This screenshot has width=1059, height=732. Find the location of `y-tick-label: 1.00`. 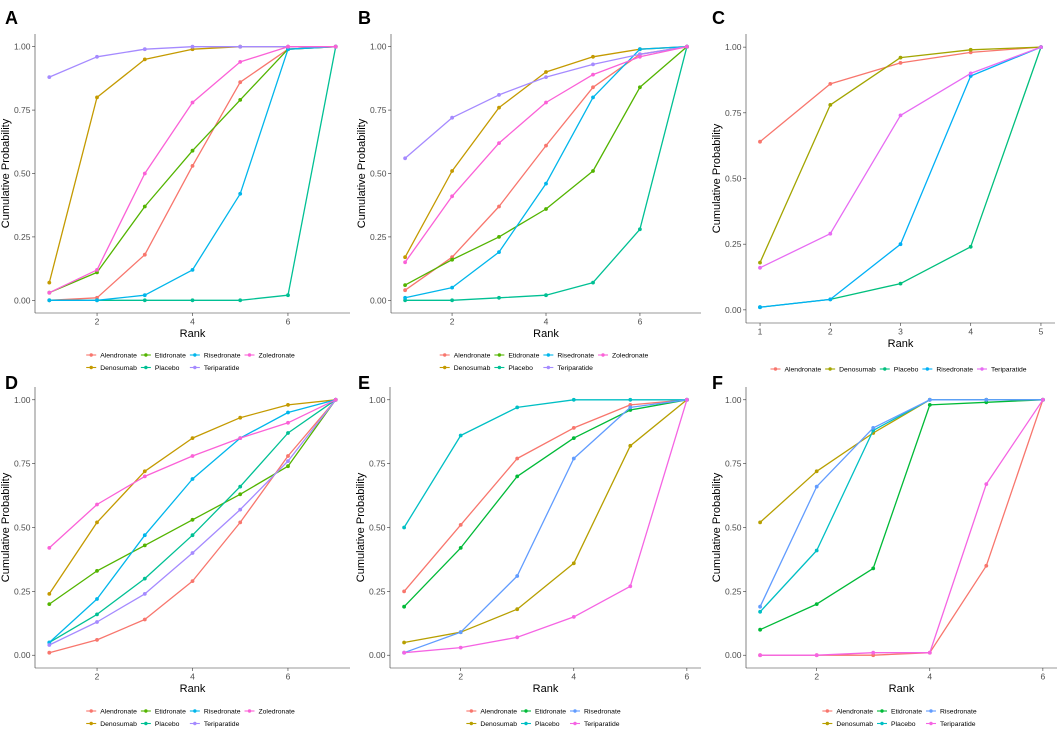

y-tick-label: 1.00 is located at coordinates (22, 400).